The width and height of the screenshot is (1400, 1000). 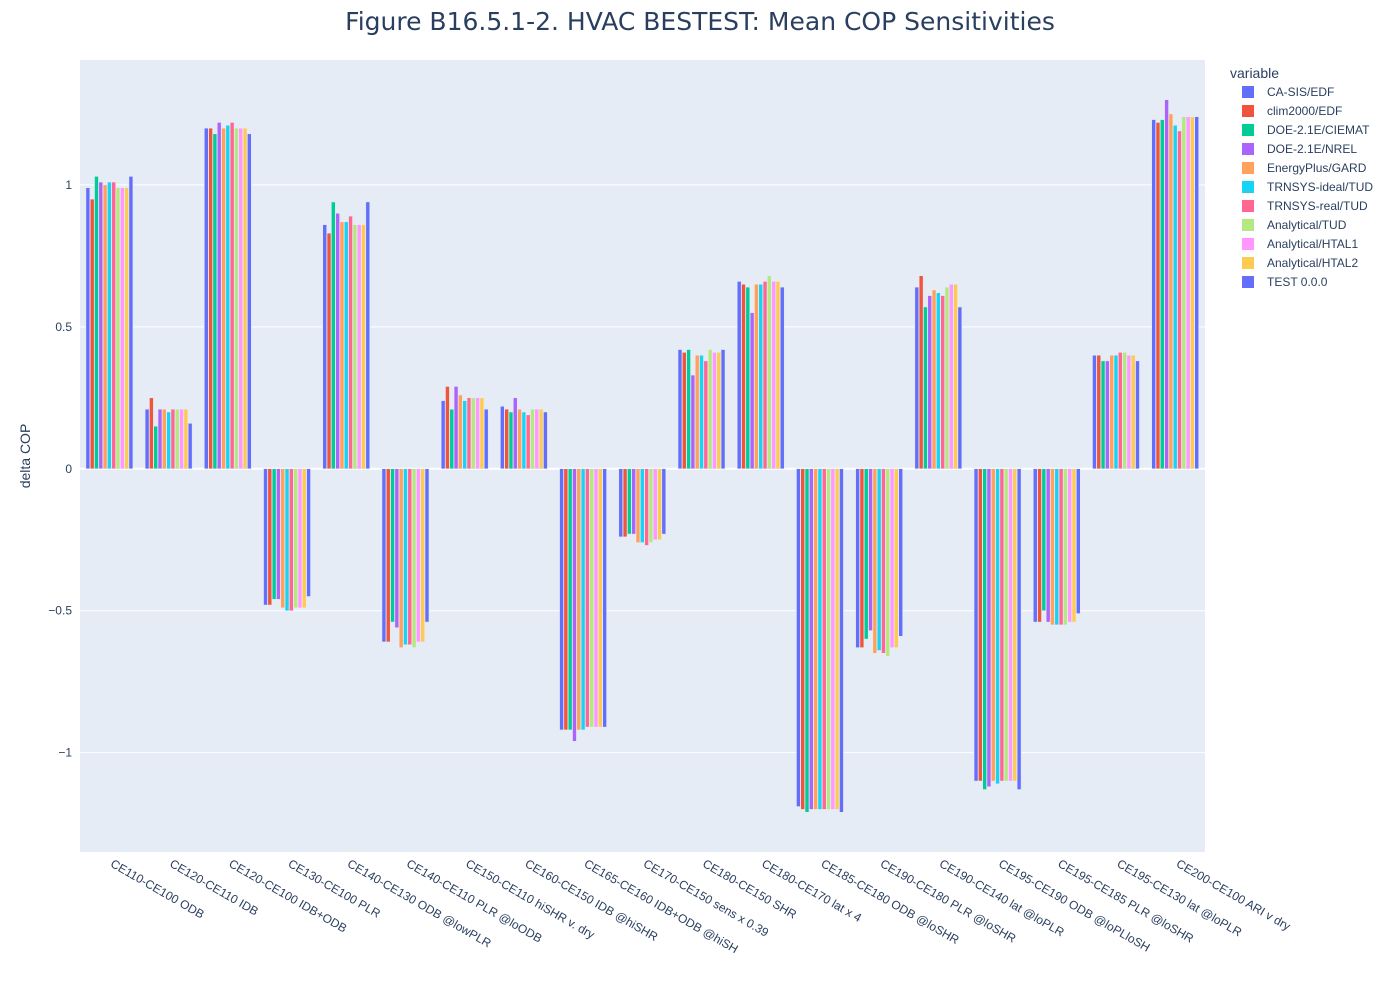 What do you see at coordinates (1306, 130) in the screenshot?
I see `legend-item: DOE-2.1E/CIEMAT` at bounding box center [1306, 130].